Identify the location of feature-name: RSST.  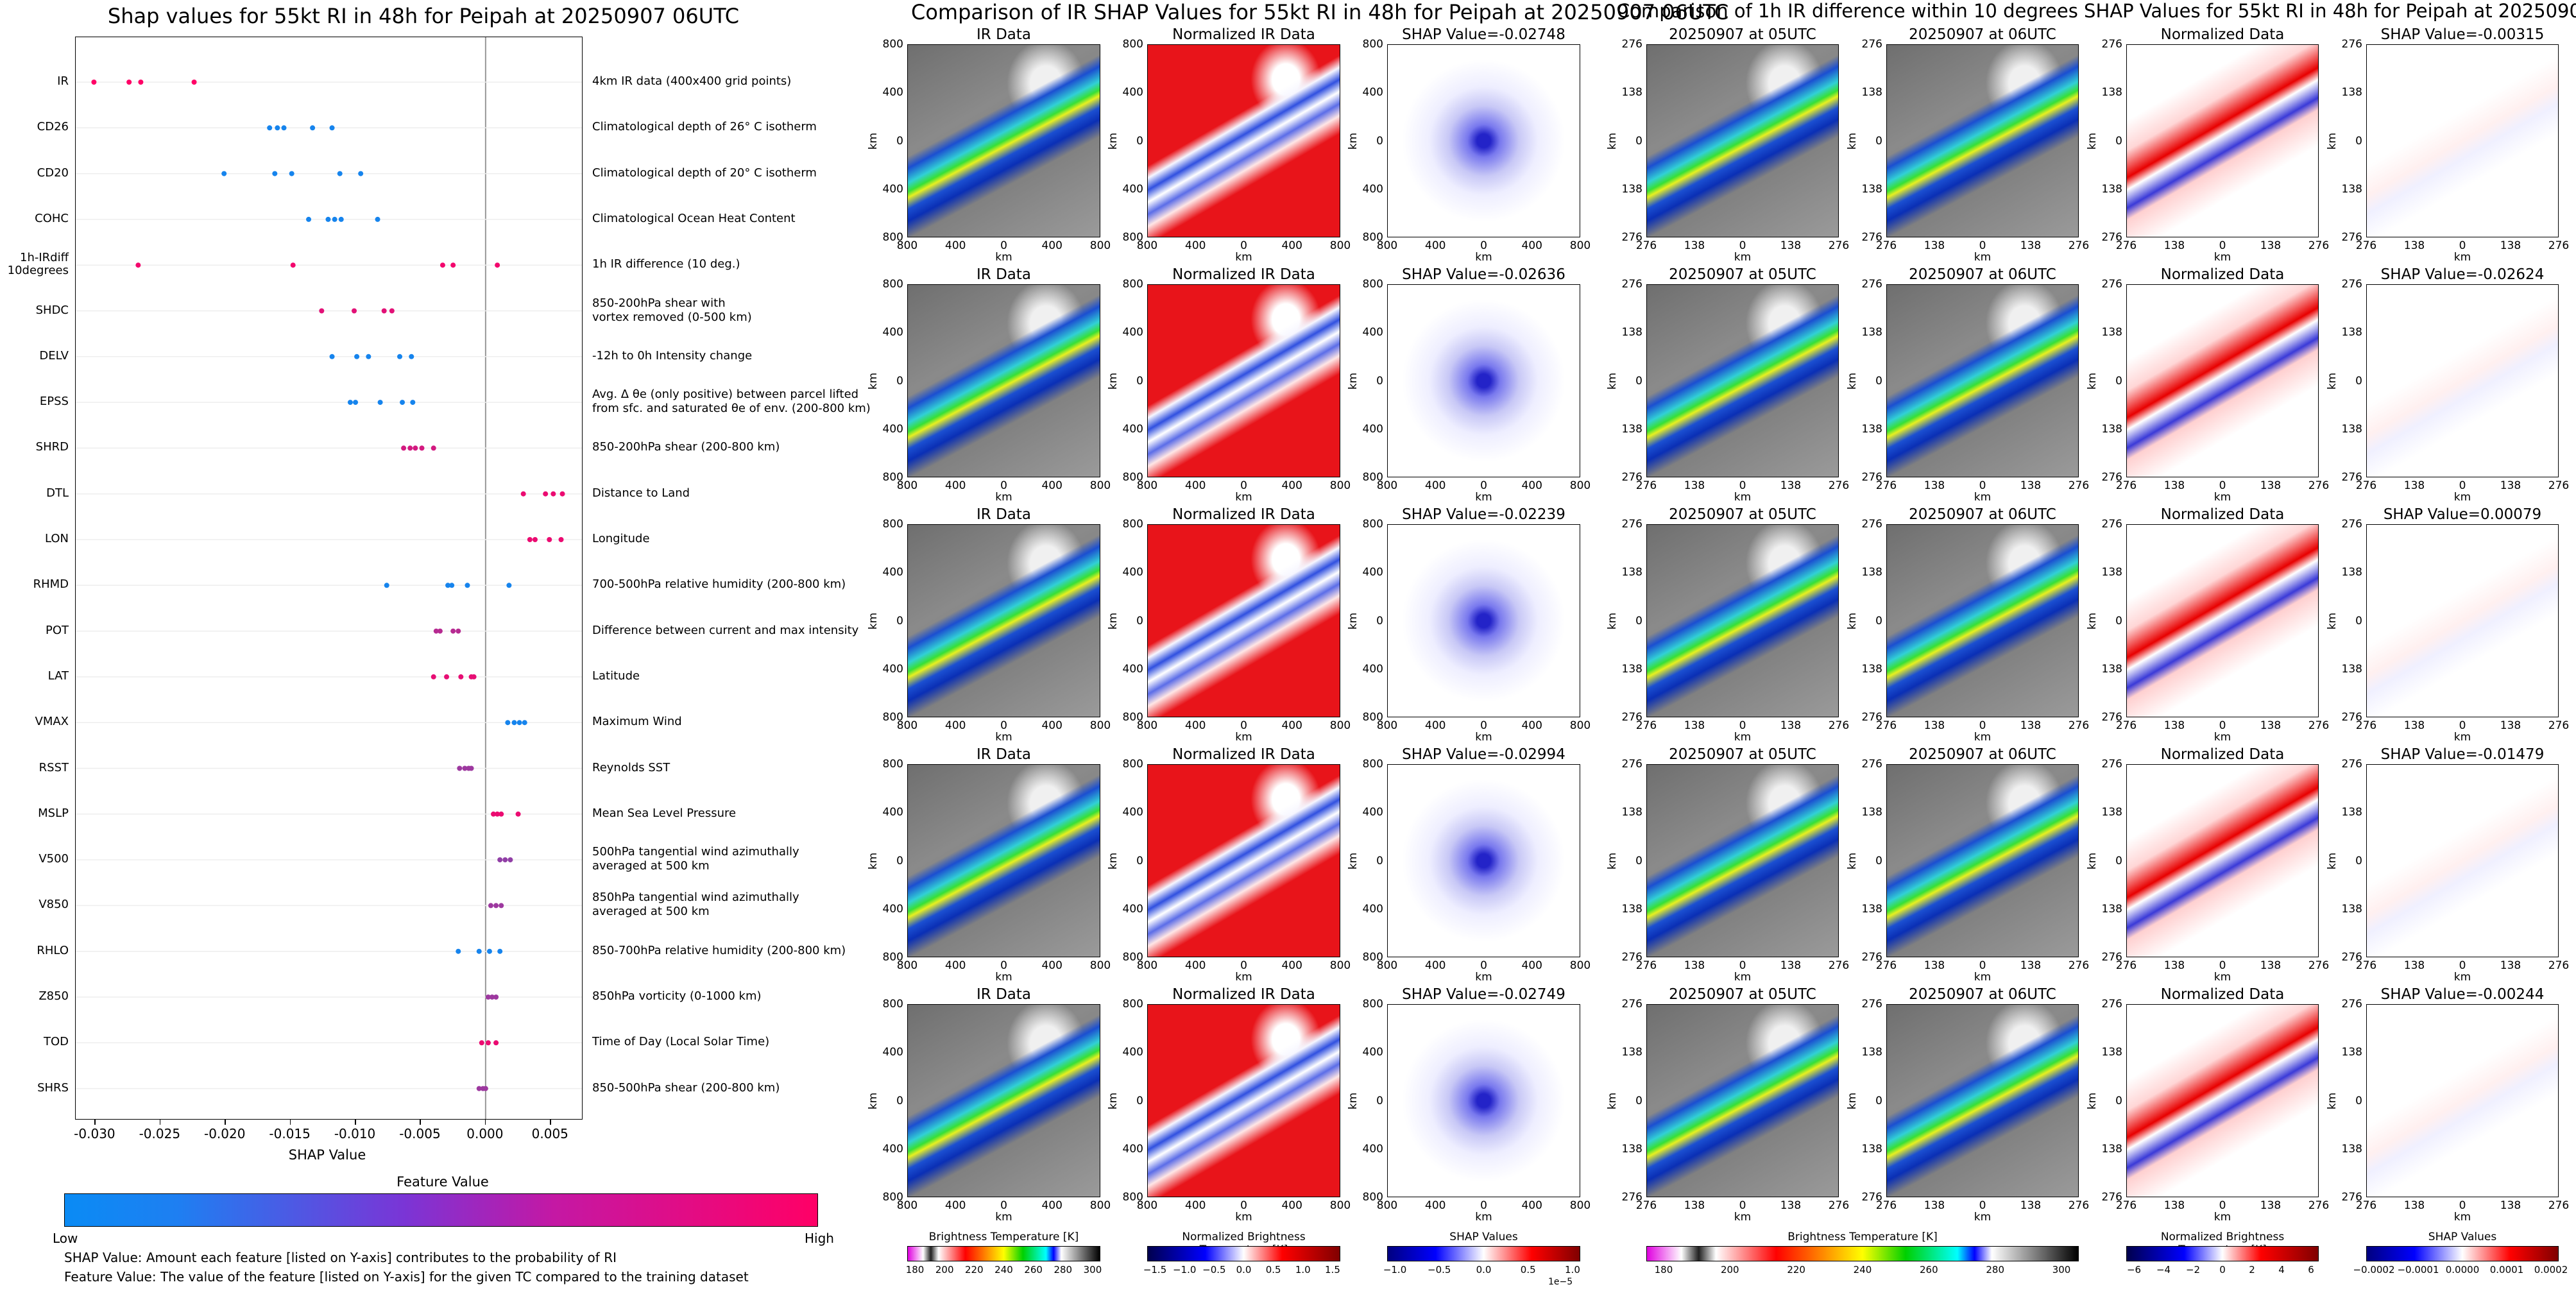
(53, 767).